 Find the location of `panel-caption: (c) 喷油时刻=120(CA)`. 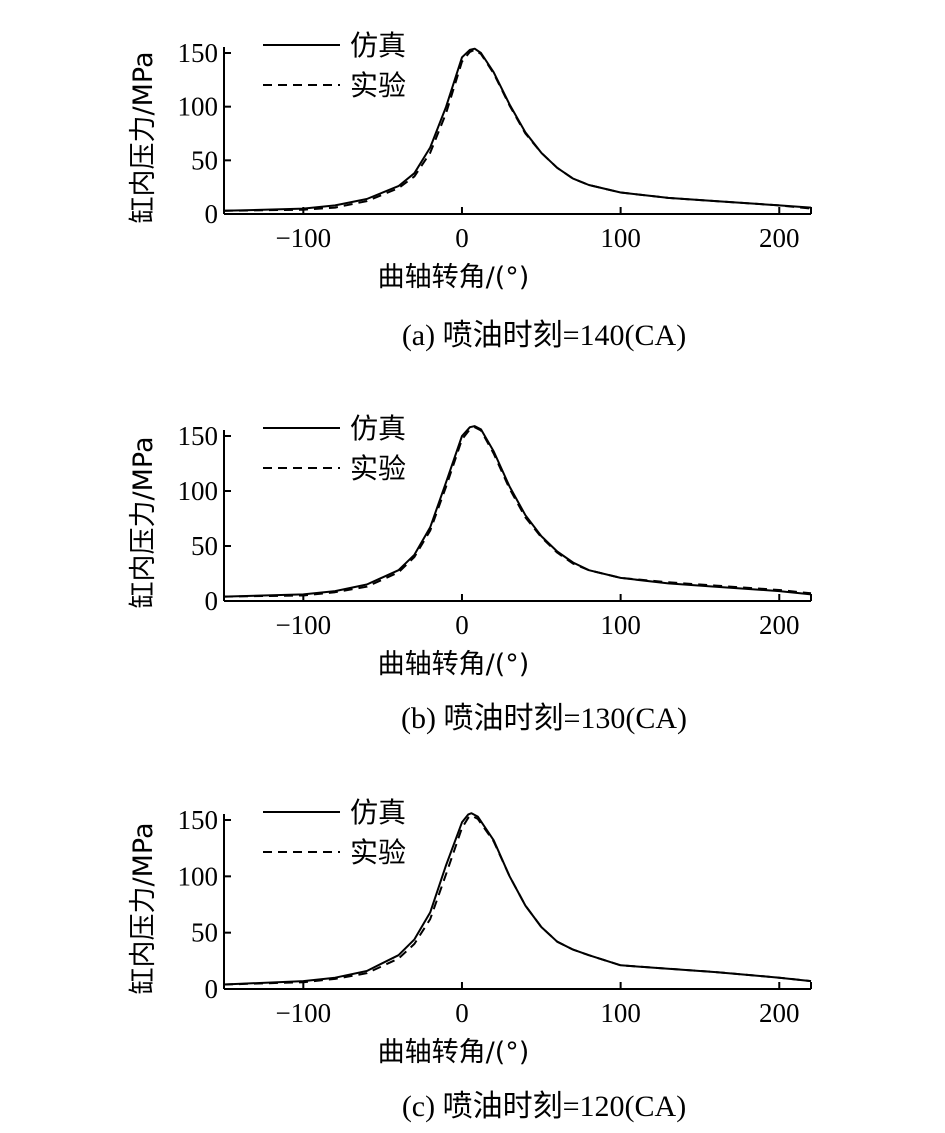

panel-caption: (c) 喷油时刻=120(CA) is located at coordinates (544, 1106).